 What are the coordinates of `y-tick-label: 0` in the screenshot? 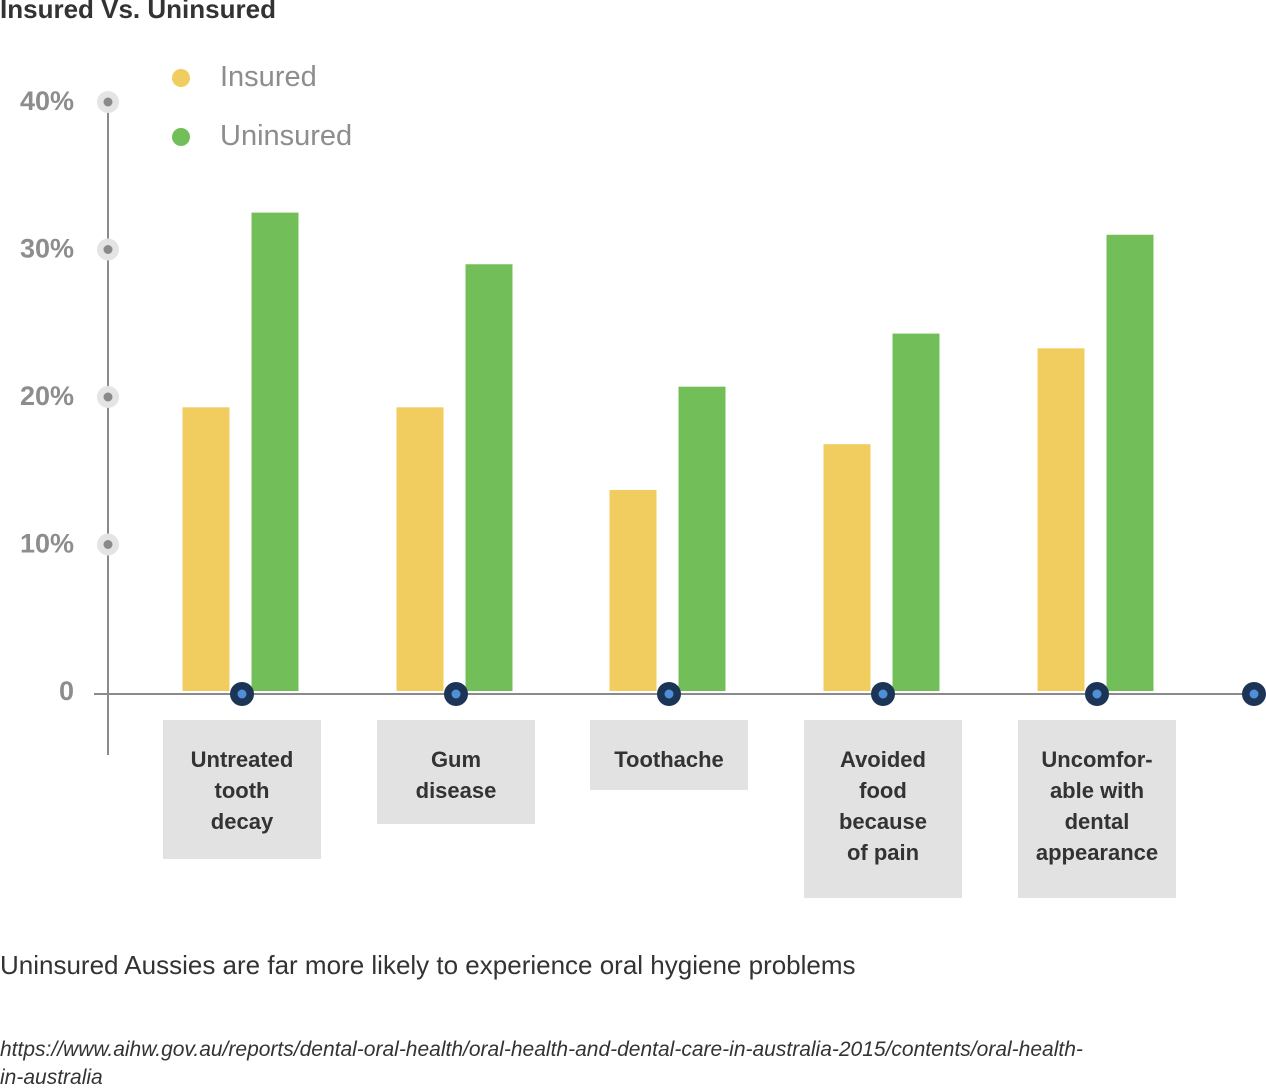 It's located at (66, 691).